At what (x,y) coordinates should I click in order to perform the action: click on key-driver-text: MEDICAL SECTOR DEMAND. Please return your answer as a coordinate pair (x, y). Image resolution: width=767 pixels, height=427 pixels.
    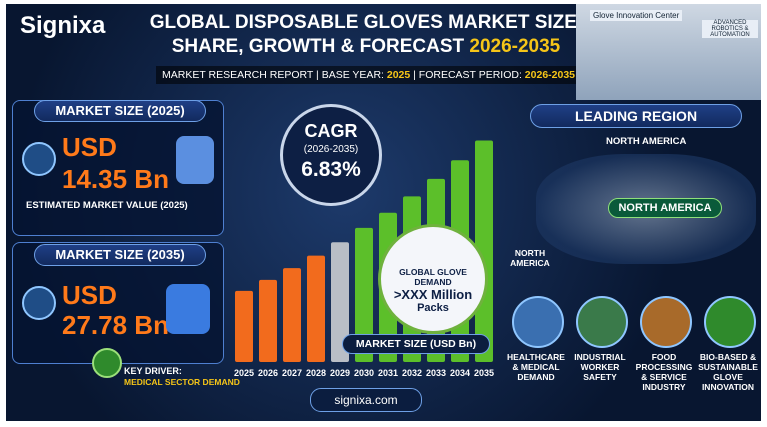
    Looking at the image, I should click on (182, 382).